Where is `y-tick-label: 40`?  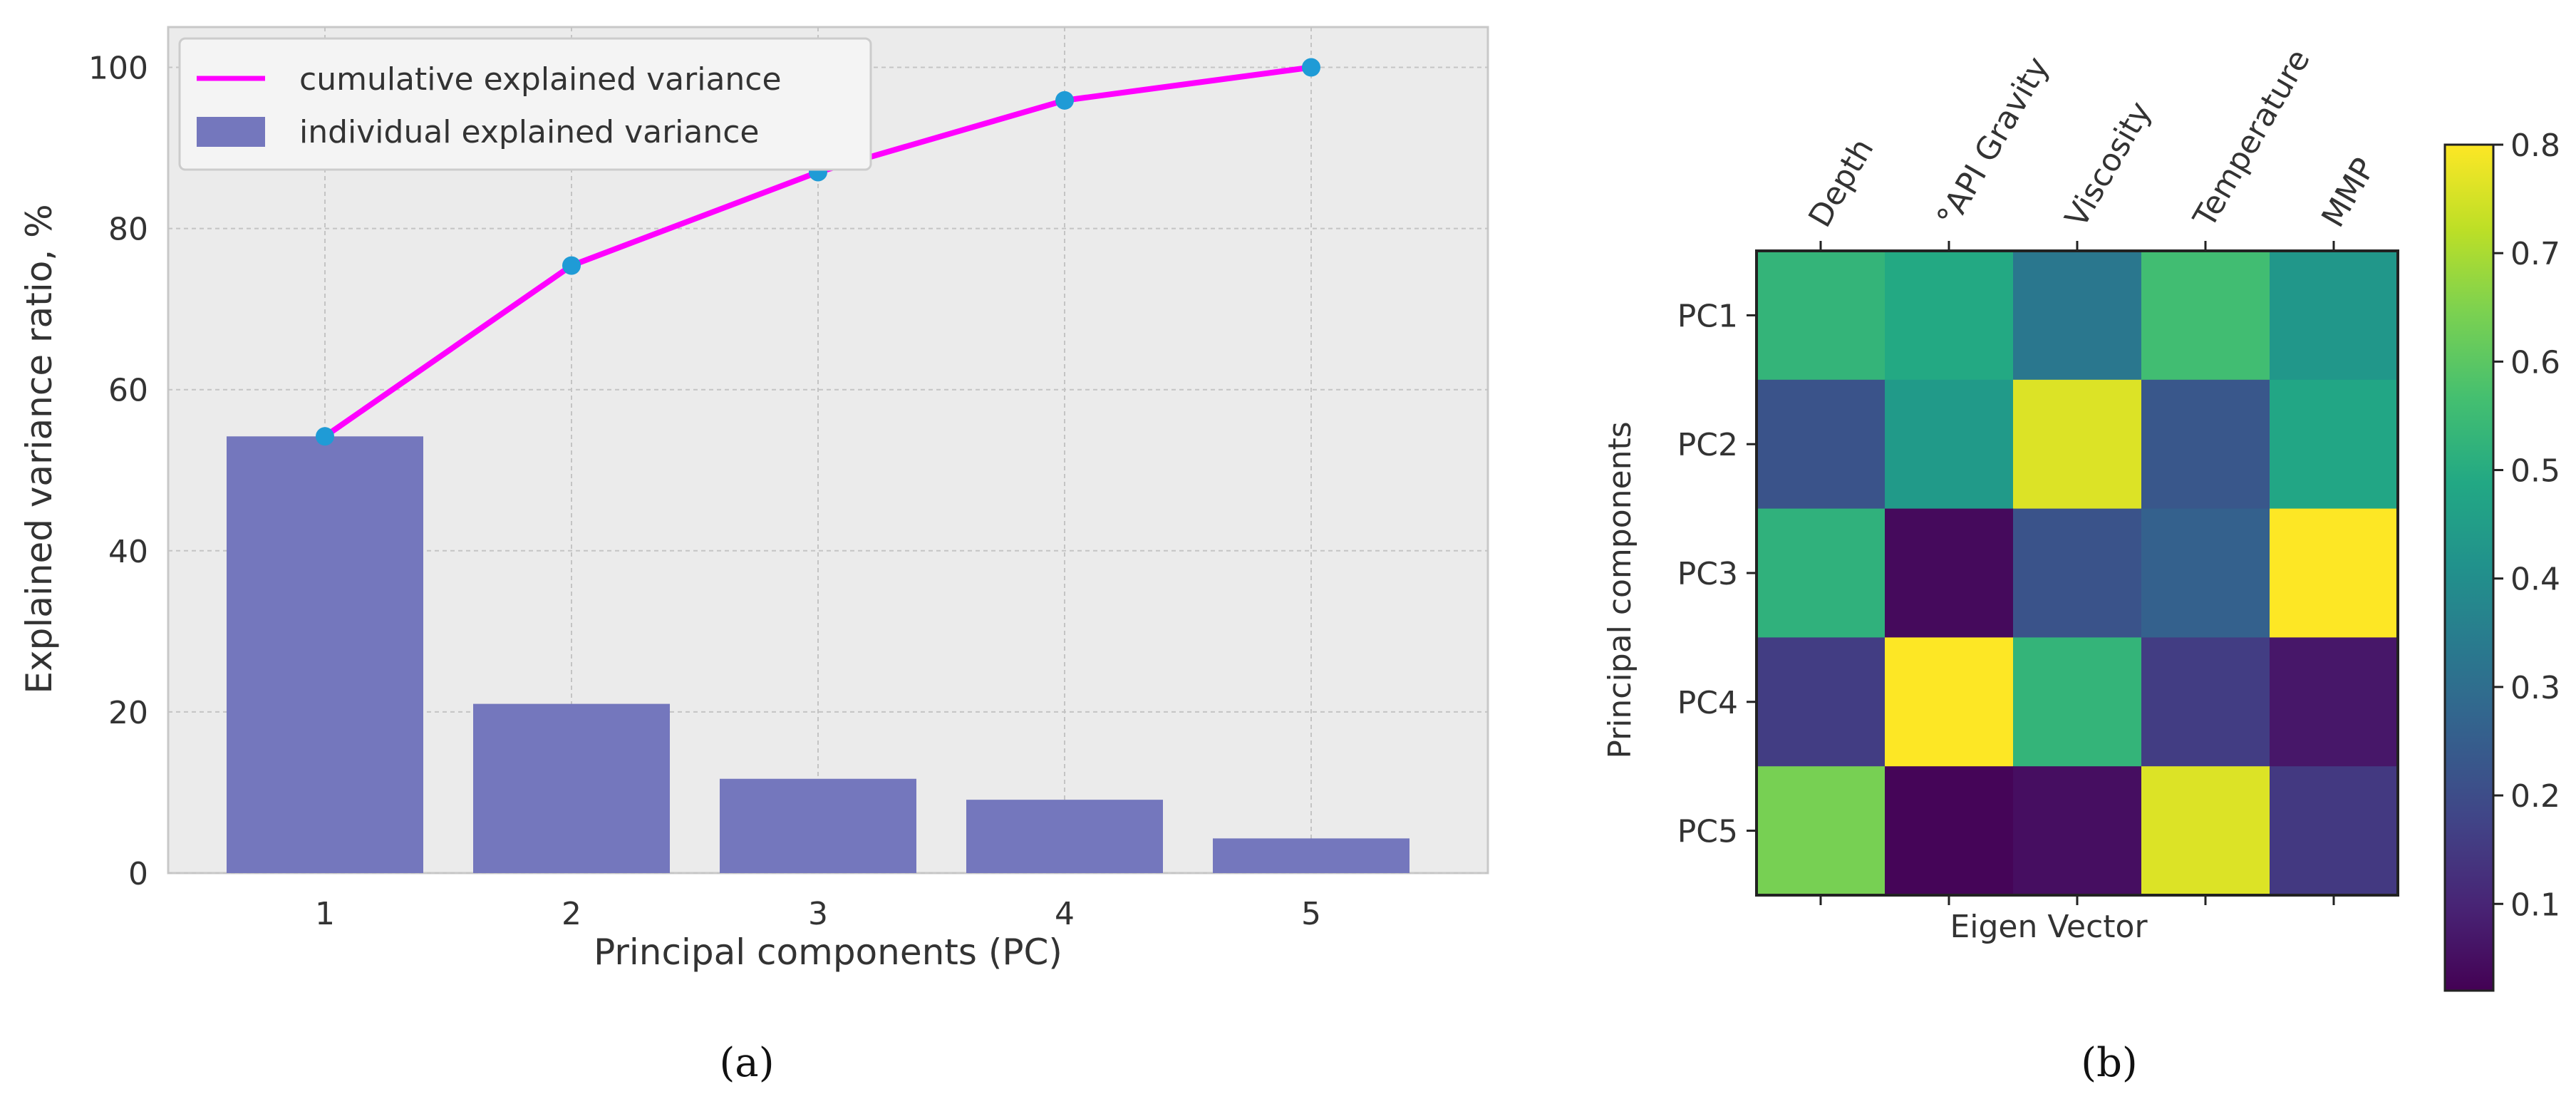
y-tick-label: 40 is located at coordinates (128, 552).